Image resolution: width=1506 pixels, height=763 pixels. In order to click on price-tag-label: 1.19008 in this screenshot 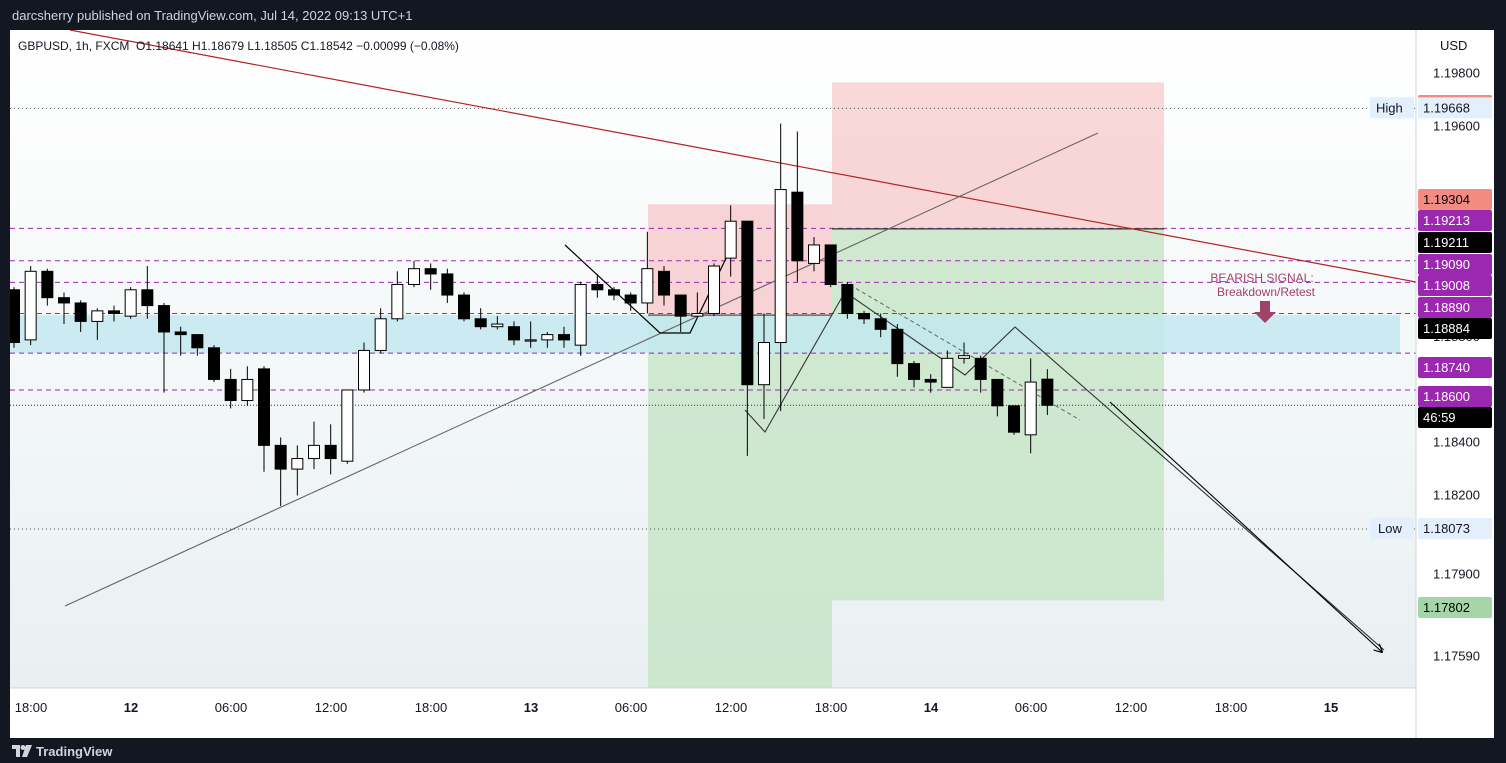, I will do `click(1446, 285)`.